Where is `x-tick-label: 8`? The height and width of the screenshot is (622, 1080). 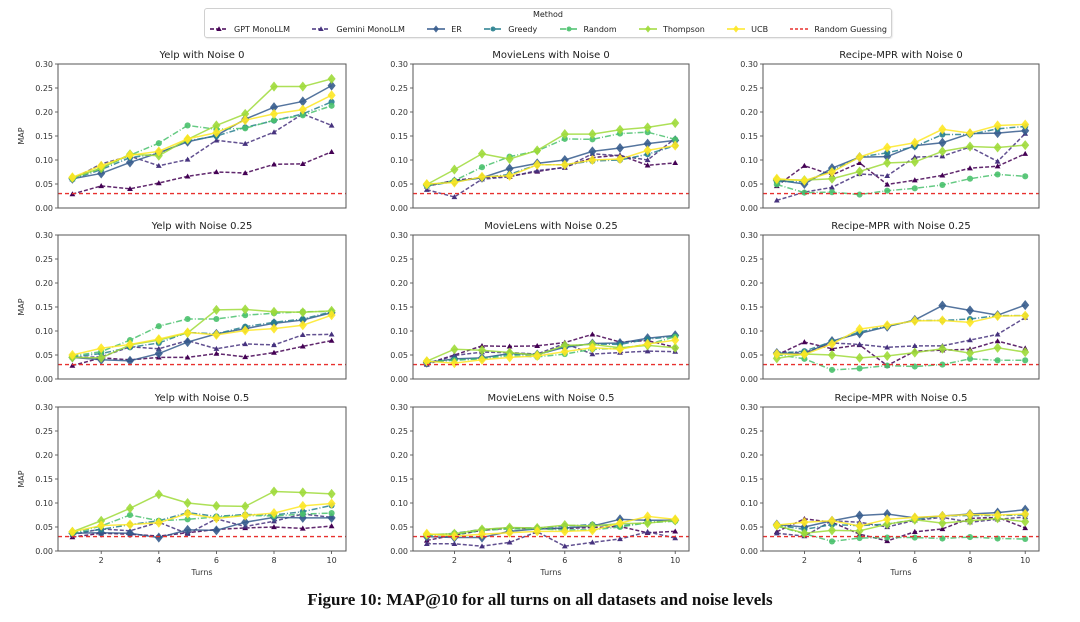
x-tick-label: 8 is located at coordinates (273, 560).